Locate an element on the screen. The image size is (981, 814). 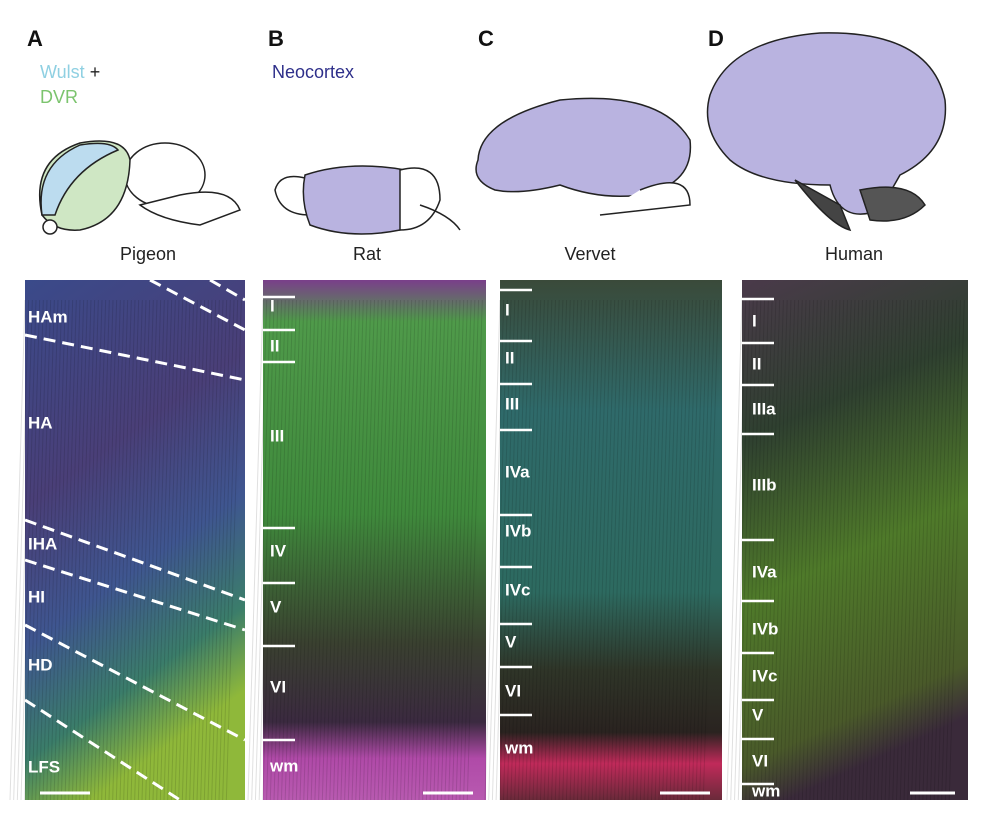
panel-letter: A is located at coordinates (35, 38).